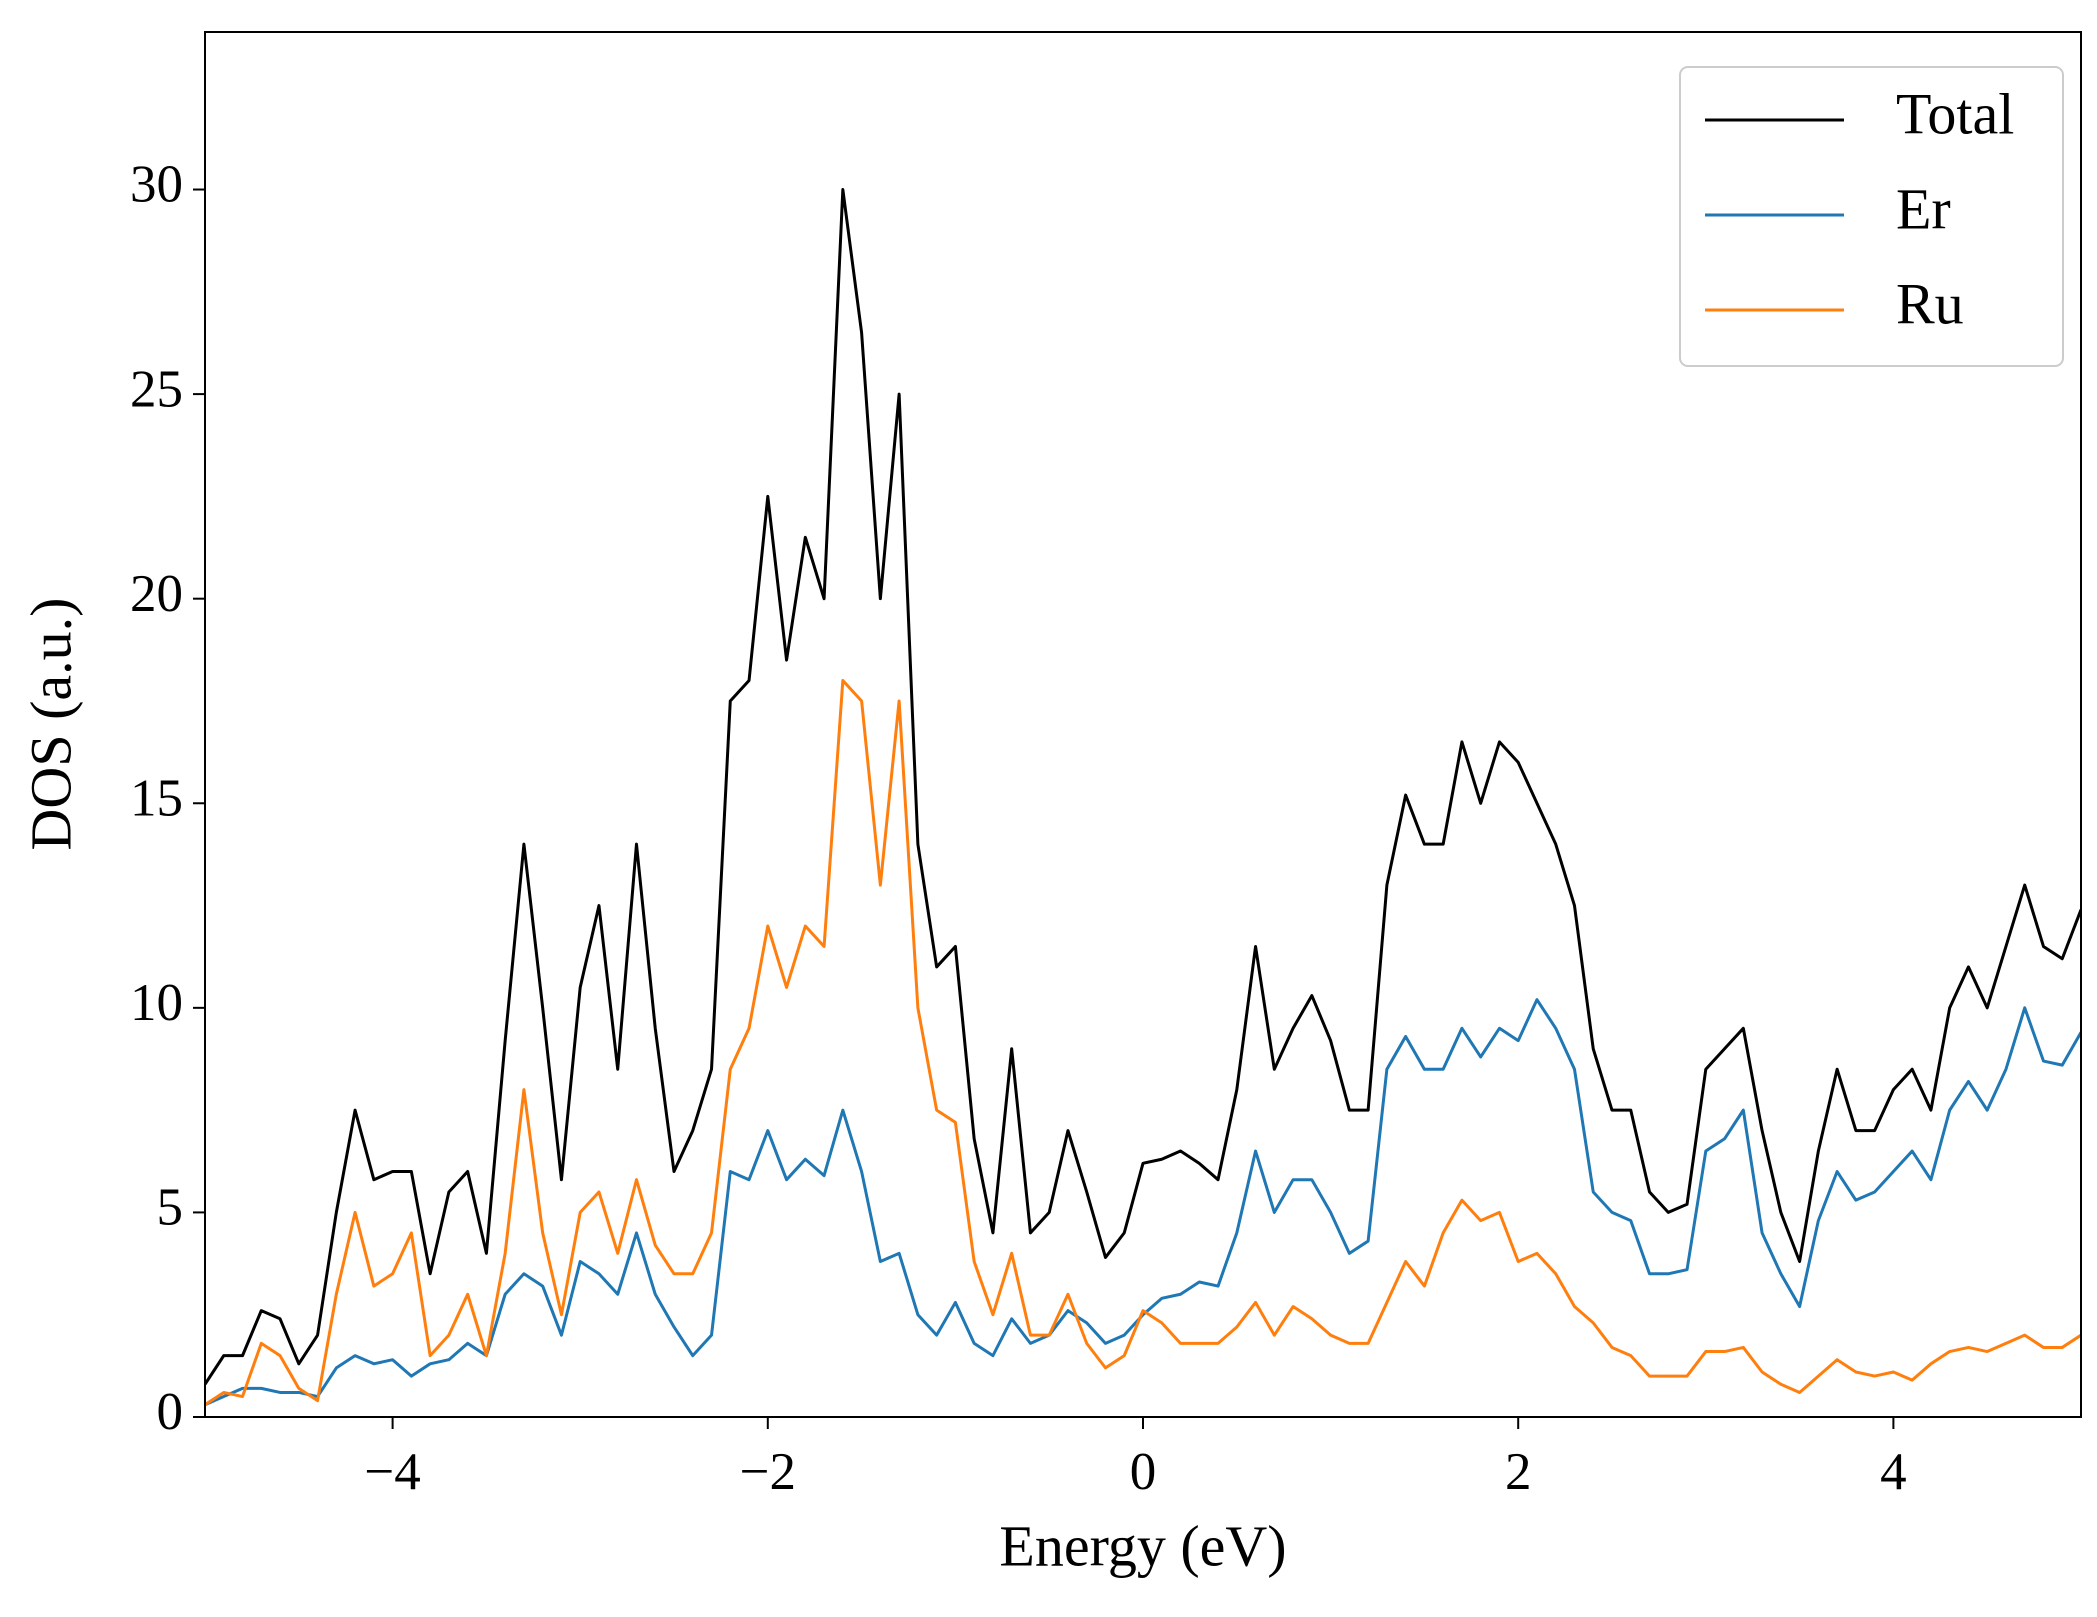  Describe the element at coordinates (1955, 113) in the screenshot. I see `legend-label: Total` at that location.